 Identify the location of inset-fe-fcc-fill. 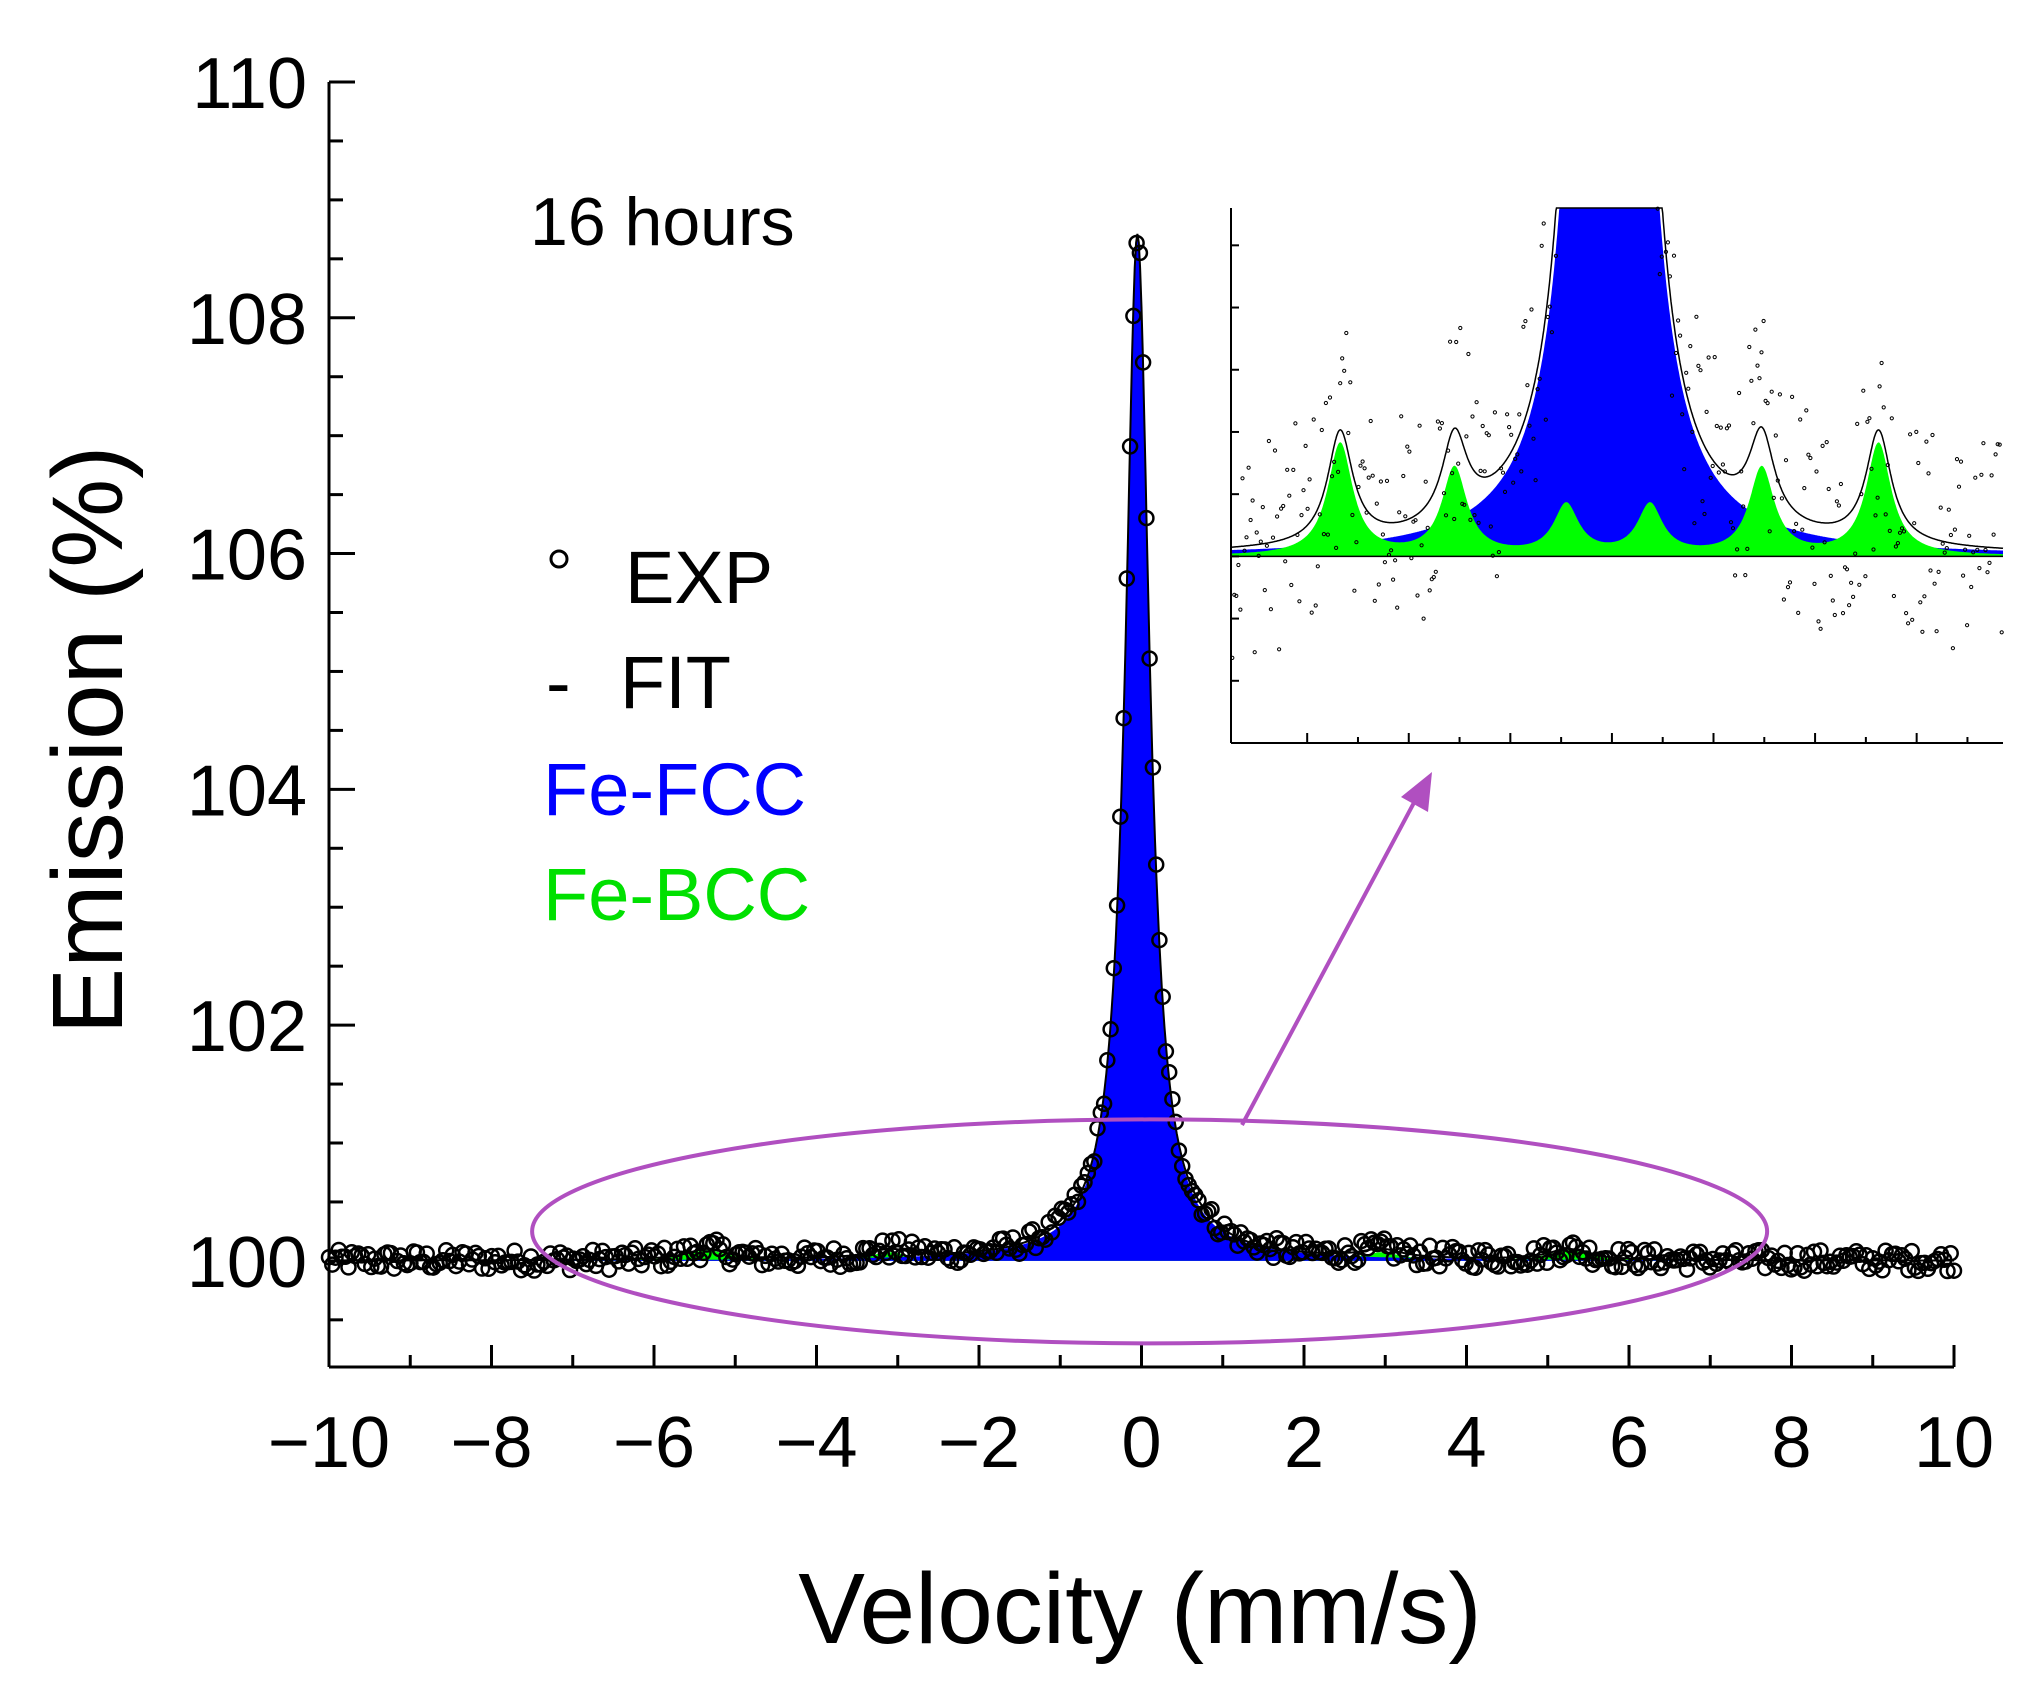
(1617, 382).